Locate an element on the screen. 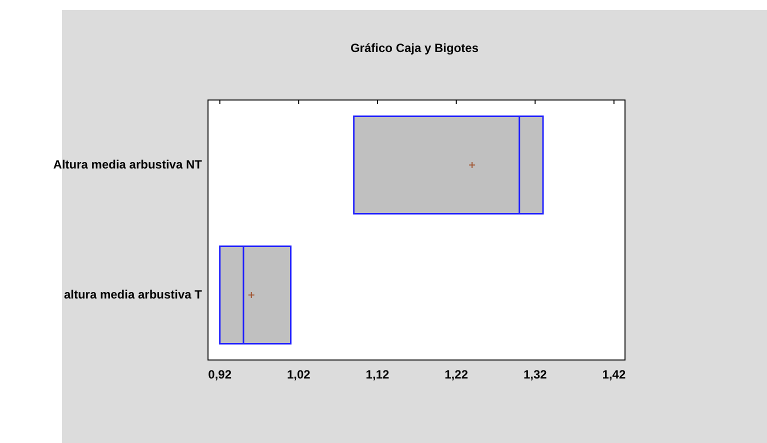 Image resolution: width=767 pixels, height=443 pixels. x-tick-label: 1,02 is located at coordinates (298, 375).